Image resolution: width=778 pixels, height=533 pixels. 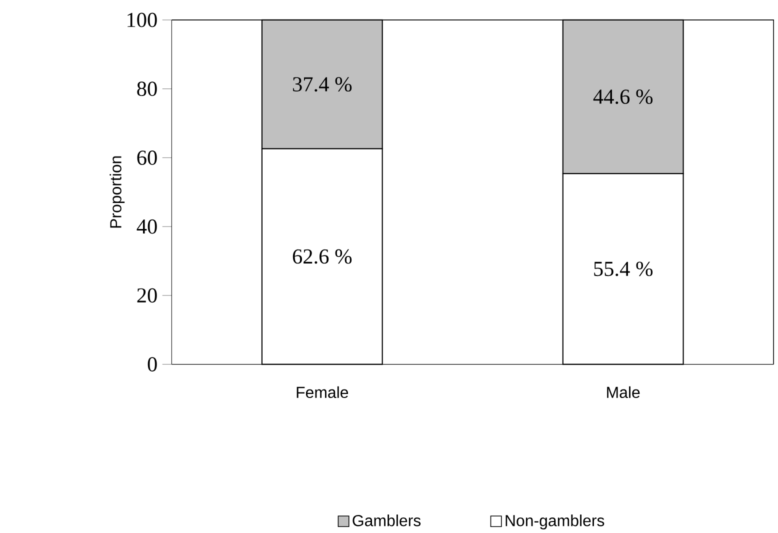 What do you see at coordinates (322, 256) in the screenshot?
I see `data-label: 62.6 %` at bounding box center [322, 256].